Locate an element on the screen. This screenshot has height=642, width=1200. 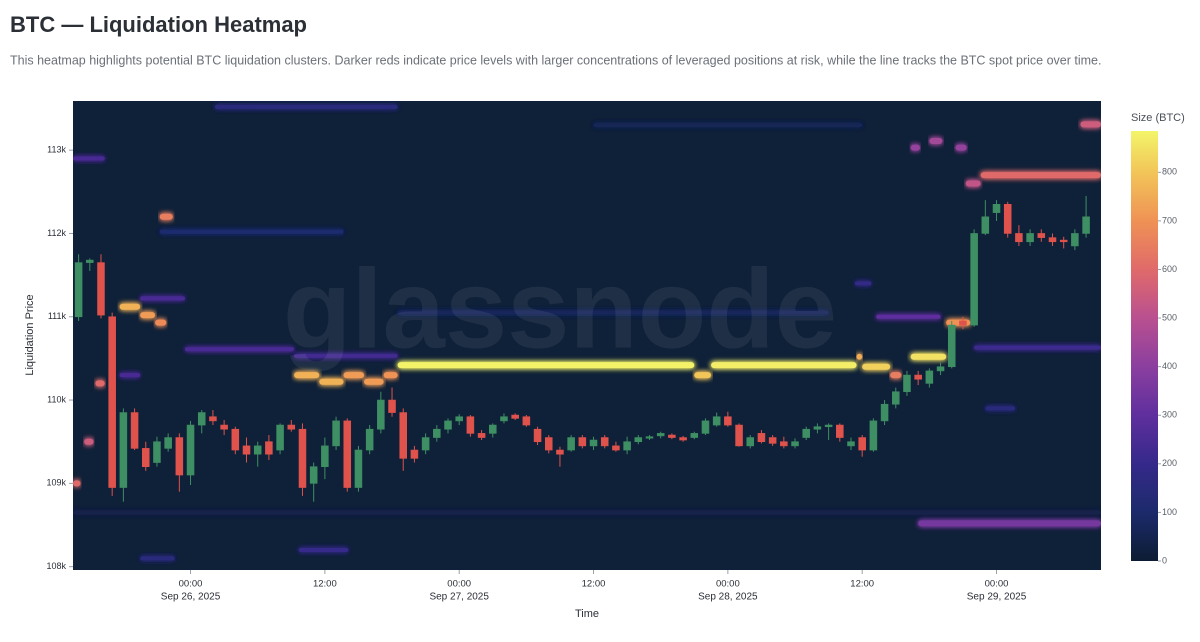
colorbar-tick-label: 500 is located at coordinates (1169, 317).